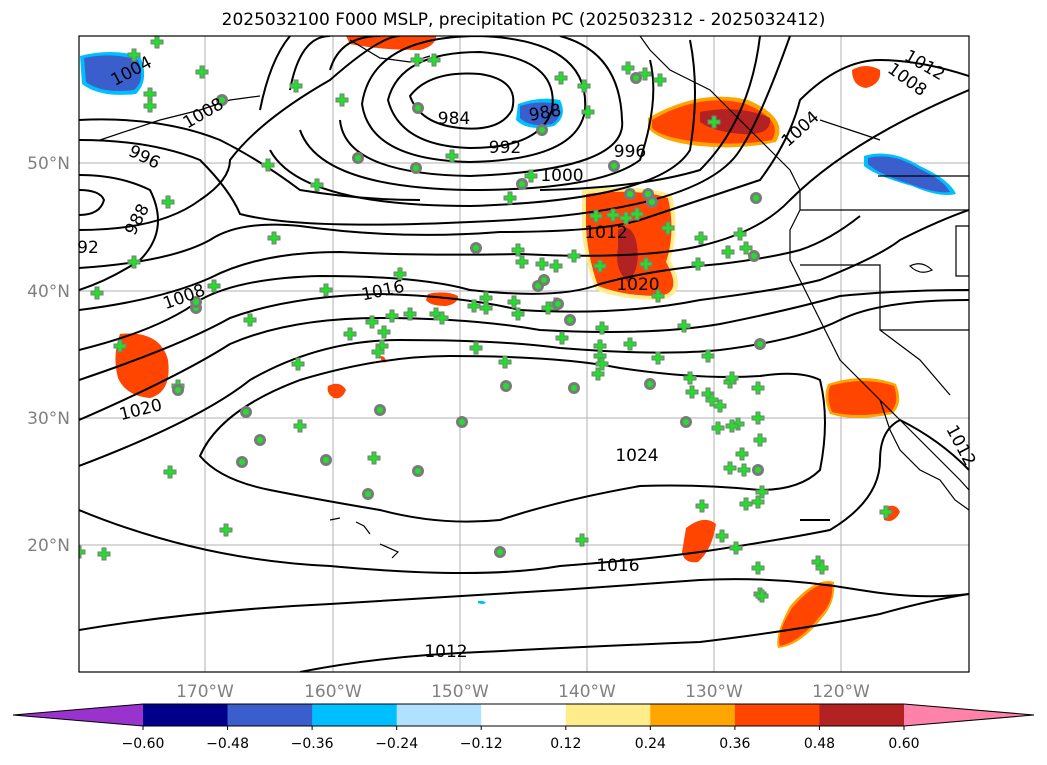 The image size is (1047, 765). Describe the element at coordinates (205, 692) in the screenshot. I see `lon-label: 170°W` at that location.